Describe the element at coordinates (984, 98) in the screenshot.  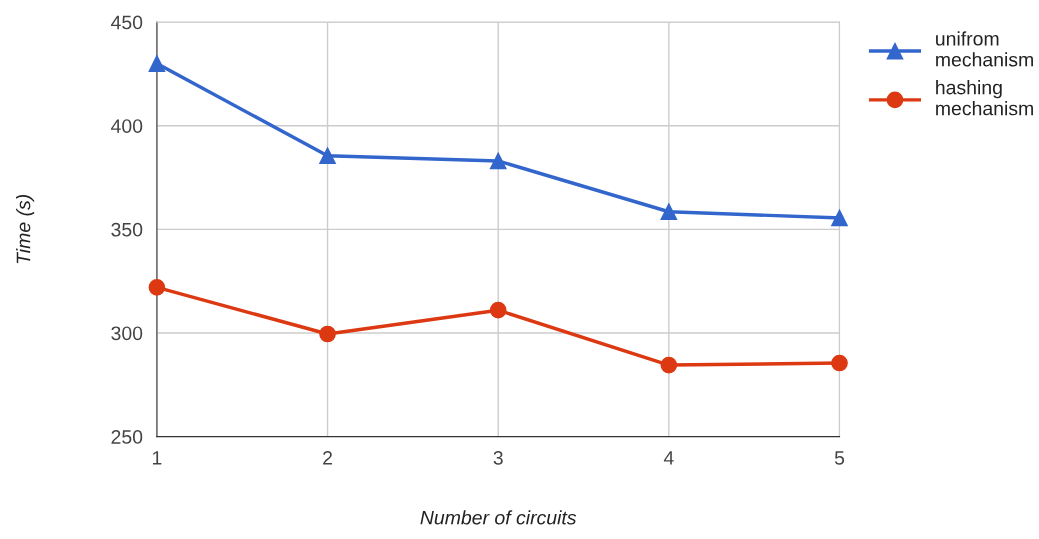
I see `legend-label: hashing mechanism` at that location.